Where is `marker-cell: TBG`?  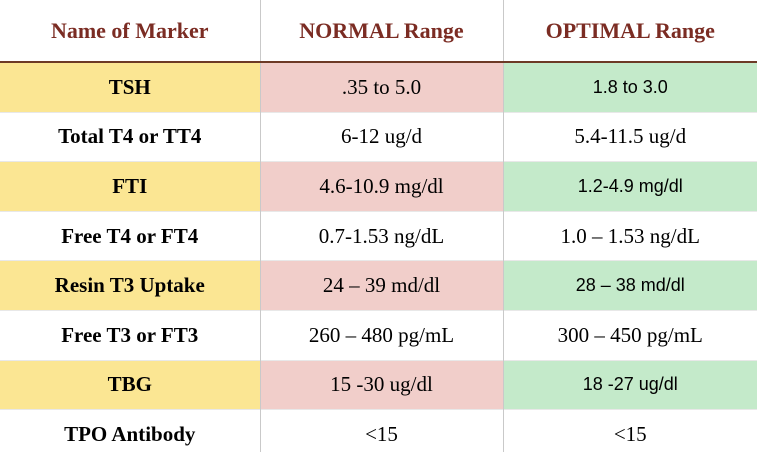
marker-cell: TBG is located at coordinates (130, 384).